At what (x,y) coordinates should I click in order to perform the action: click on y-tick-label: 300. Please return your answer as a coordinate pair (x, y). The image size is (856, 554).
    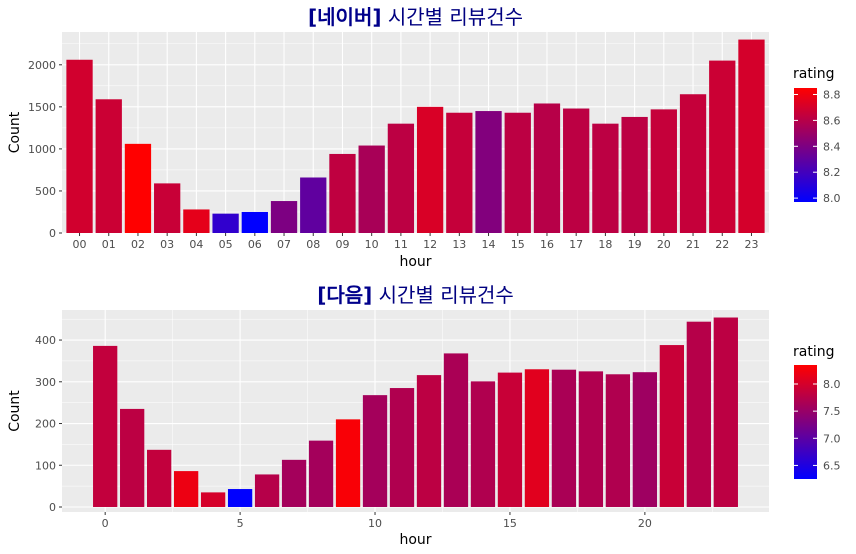
    Looking at the image, I should click on (45, 382).